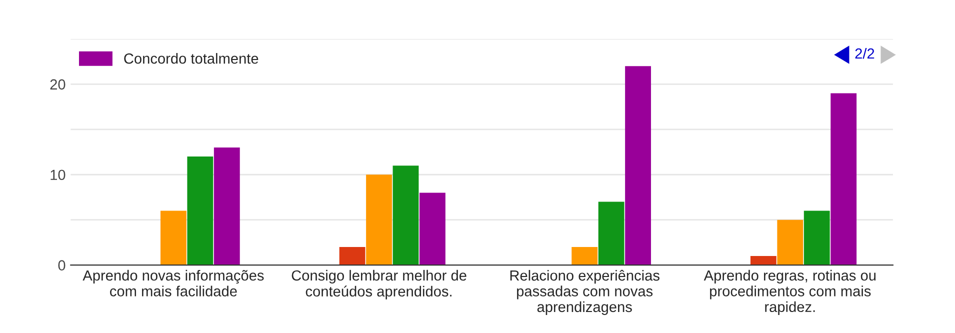  What do you see at coordinates (379, 285) in the screenshot?
I see `x-tick-label: Consigo lembrar melhor de conteúdos aprendidos.` at bounding box center [379, 285].